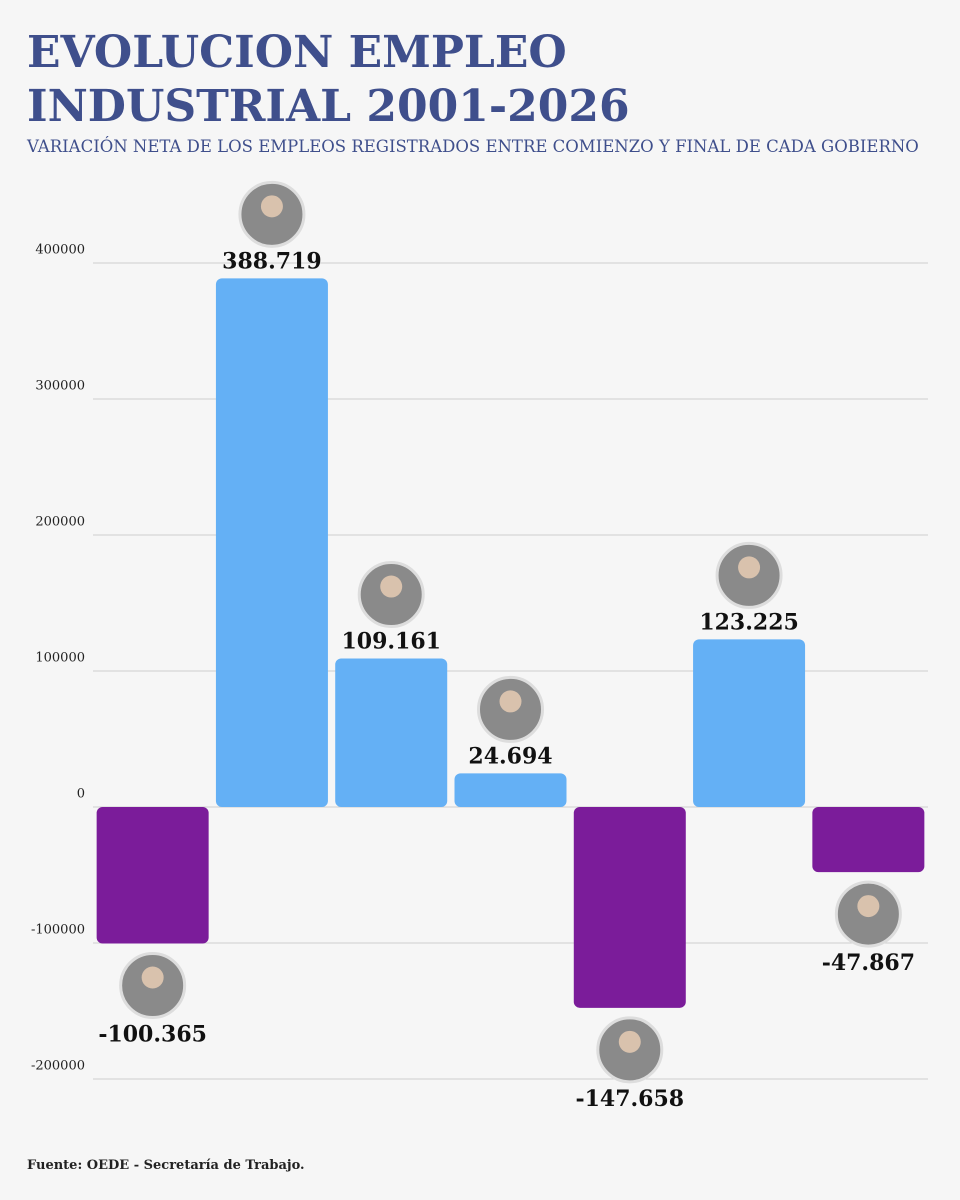  Describe the element at coordinates (60, 522) in the screenshot. I see `y-tick-label: 200000` at that location.